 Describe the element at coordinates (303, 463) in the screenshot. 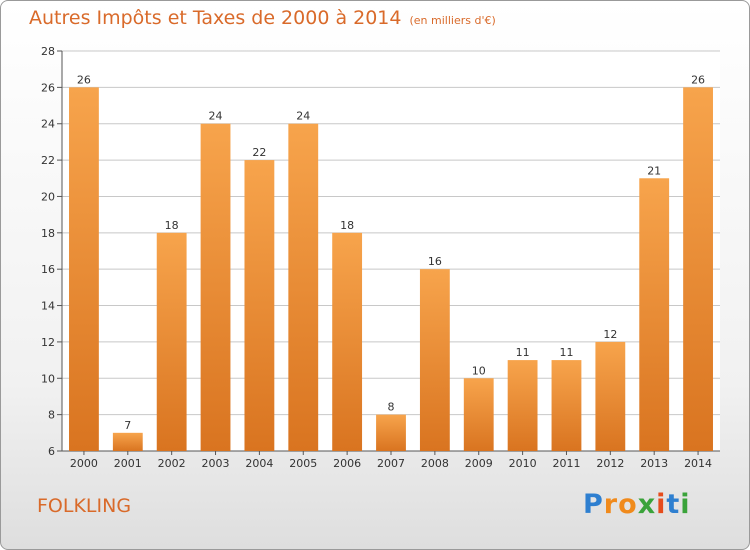

I see `x-tick-label: 2005` at that location.